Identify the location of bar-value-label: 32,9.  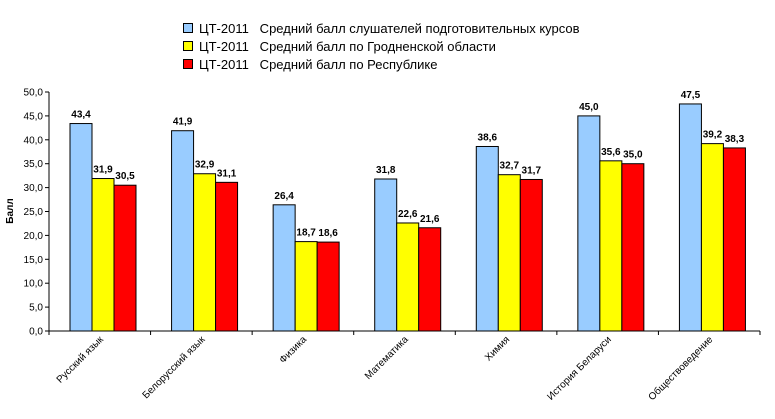
(205, 165).